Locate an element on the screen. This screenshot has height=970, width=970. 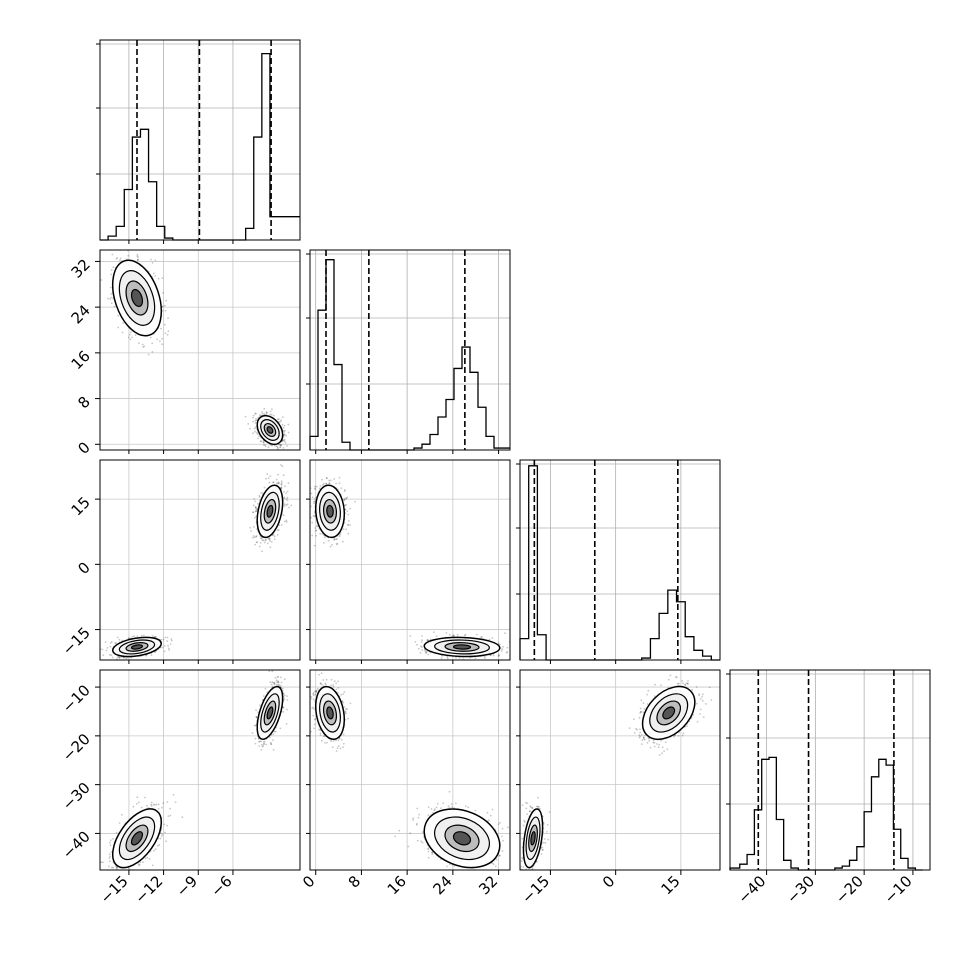
x-tick-label: −10 is located at coordinates (898, 889).